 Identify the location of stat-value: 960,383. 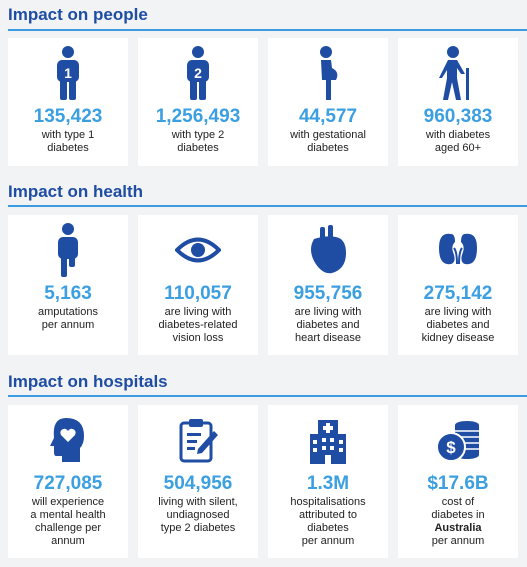
(458, 116).